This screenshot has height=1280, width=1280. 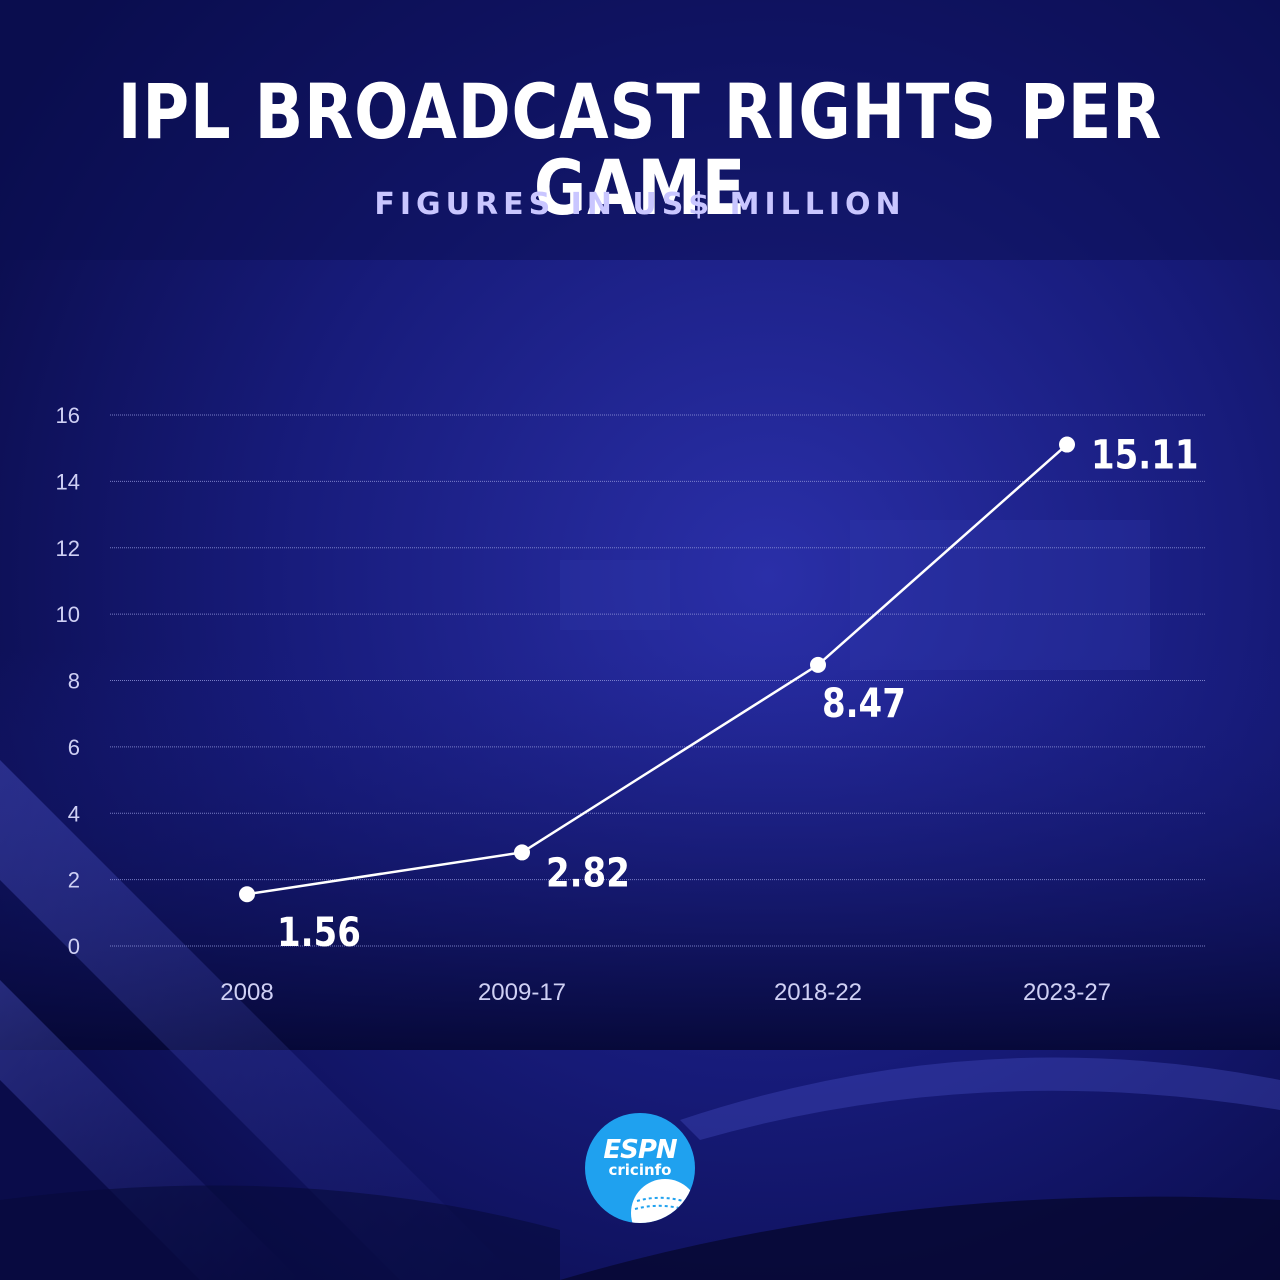 What do you see at coordinates (68, 481) in the screenshot?
I see `y-tick-label: 14` at bounding box center [68, 481].